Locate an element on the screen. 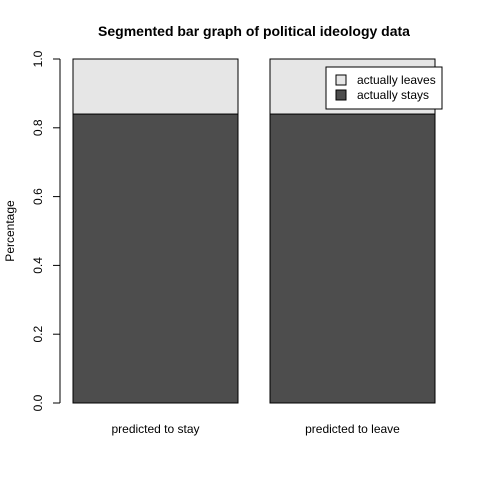 This screenshot has height=480, width=480. y-tick-label: 0.8 is located at coordinates (38, 127).